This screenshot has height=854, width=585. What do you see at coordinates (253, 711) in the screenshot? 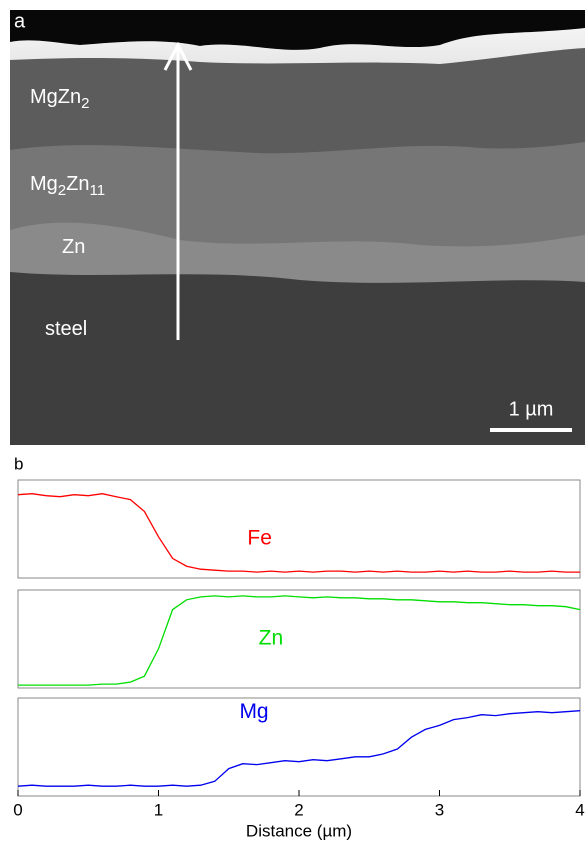
I see `series-label: Mg` at bounding box center [253, 711].